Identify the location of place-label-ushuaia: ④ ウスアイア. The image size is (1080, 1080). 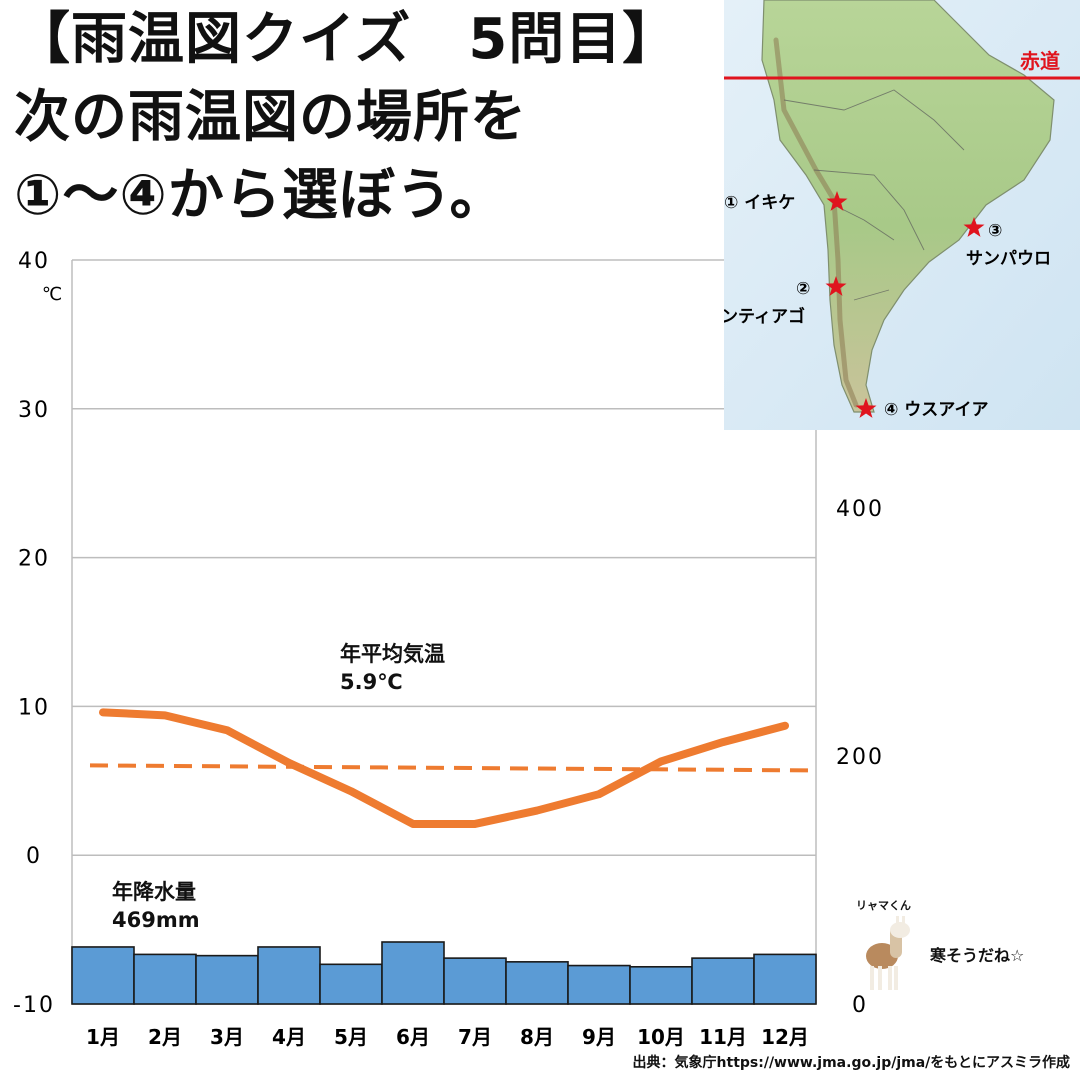
(936, 410).